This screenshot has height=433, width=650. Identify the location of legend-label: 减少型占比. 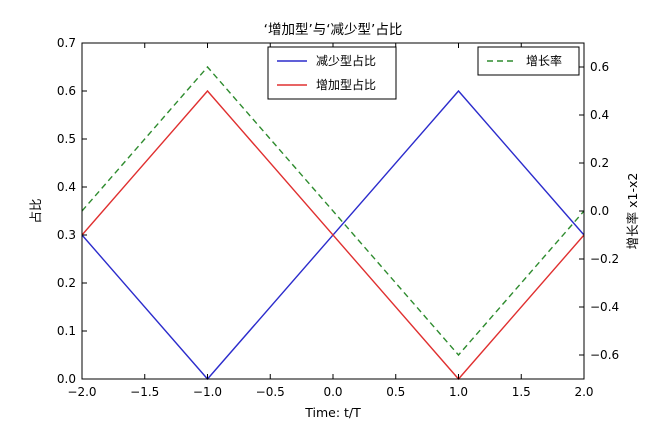
(346, 60).